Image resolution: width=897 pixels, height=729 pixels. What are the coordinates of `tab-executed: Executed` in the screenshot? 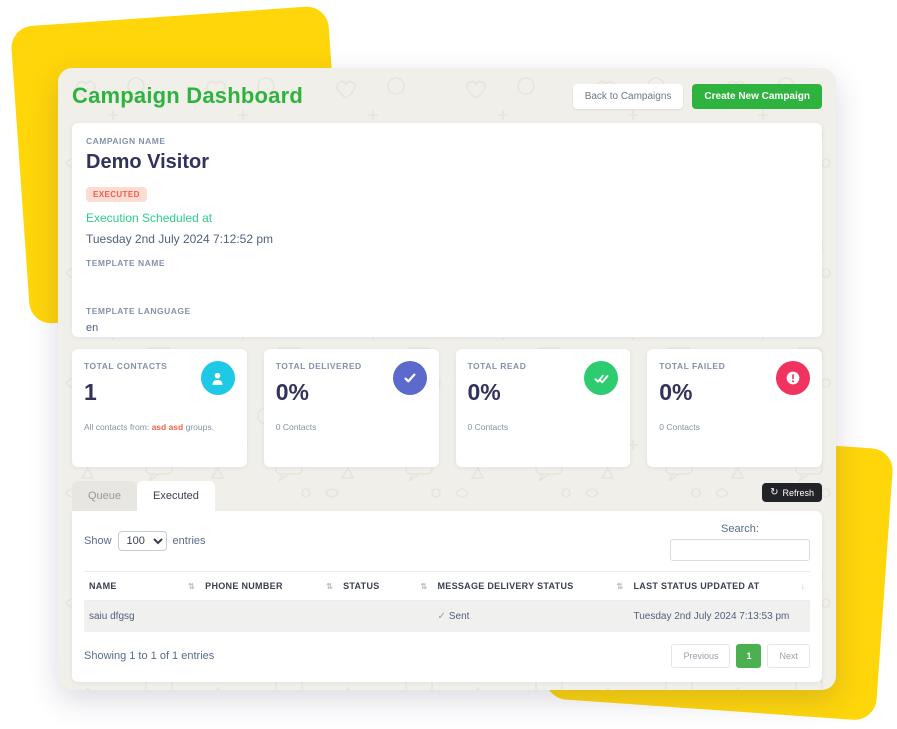 It's located at (176, 496).